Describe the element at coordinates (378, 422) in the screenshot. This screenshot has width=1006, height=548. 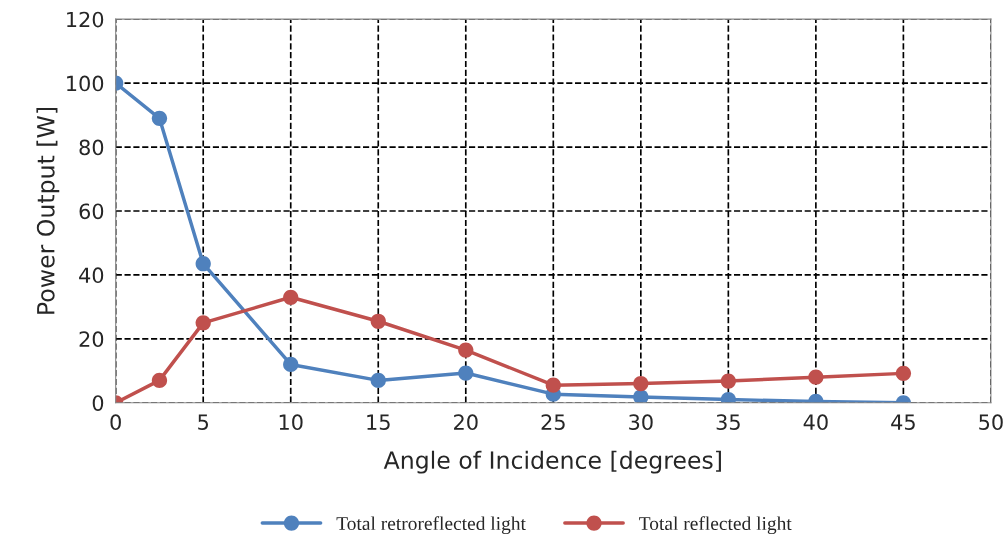
I see `x-tick-label: 15` at that location.